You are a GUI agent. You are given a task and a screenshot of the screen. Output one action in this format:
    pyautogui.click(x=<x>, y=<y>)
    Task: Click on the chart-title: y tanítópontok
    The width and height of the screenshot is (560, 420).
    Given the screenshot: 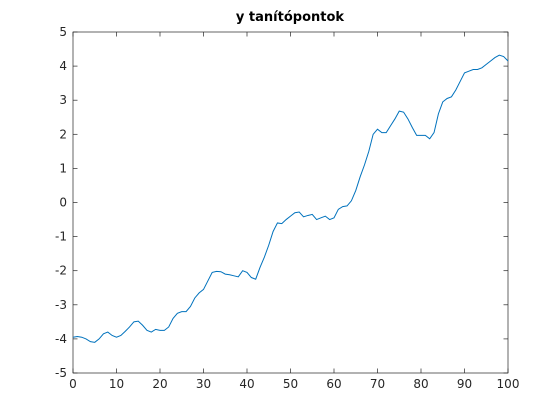 What is the action you would take?
    pyautogui.click(x=290, y=17)
    